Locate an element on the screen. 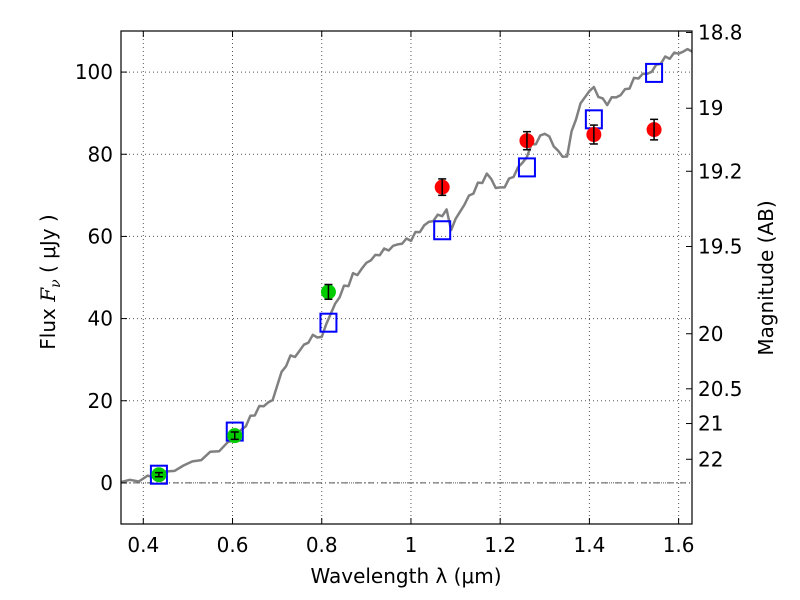 The height and width of the screenshot is (600, 800). x-tick-label-3: 1 is located at coordinates (411, 545).